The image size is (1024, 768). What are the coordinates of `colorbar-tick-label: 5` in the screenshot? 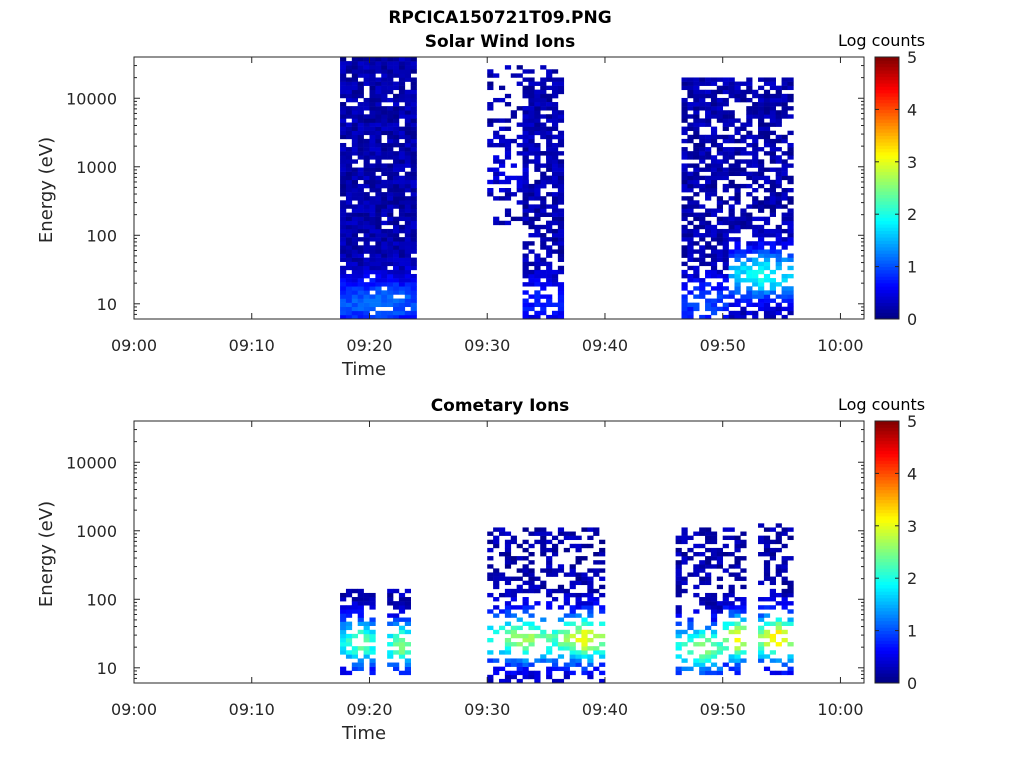 It's located at (912, 57).